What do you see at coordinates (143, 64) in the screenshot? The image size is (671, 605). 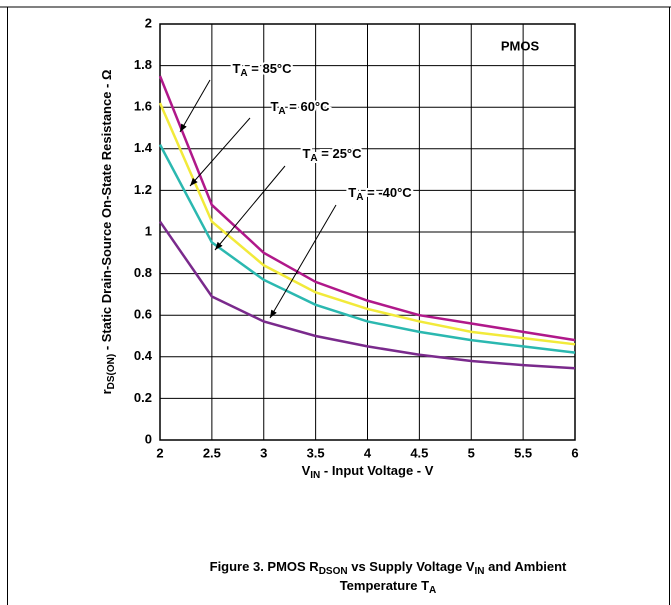 I see `y-tick-label: 1.8` at bounding box center [143, 64].